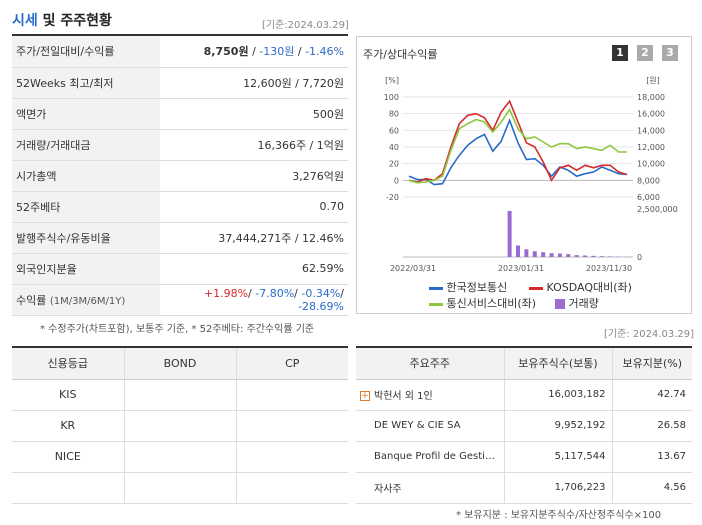 This screenshot has height=525, width=702. What do you see at coordinates (639, 257) in the screenshot?
I see `vol-tick-label: 0` at bounding box center [639, 257].